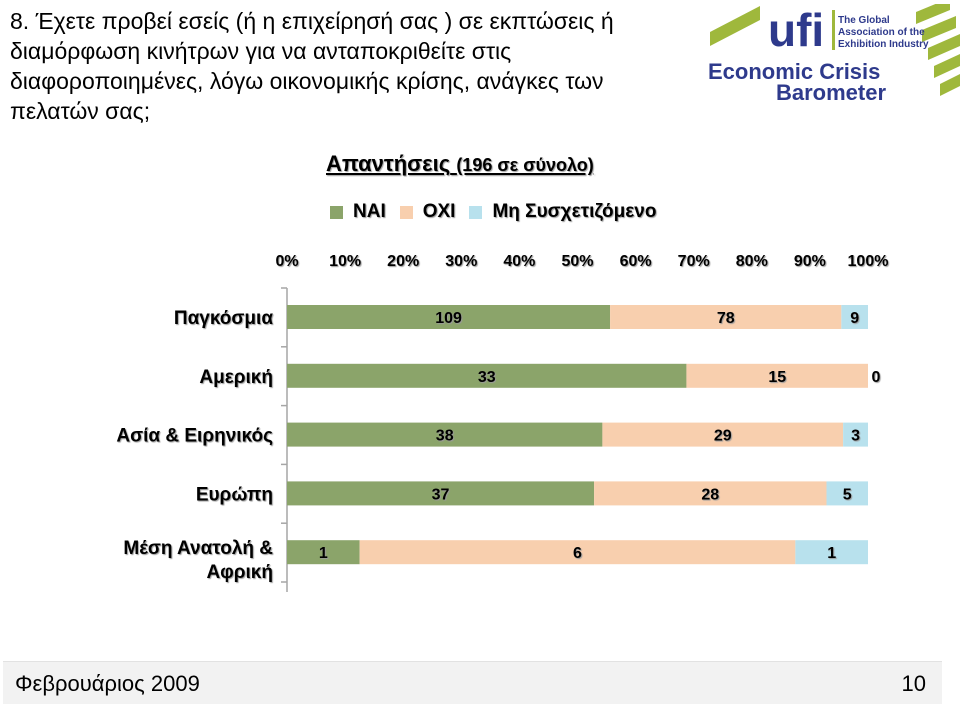  What do you see at coordinates (810, 261) in the screenshot?
I see `x-tick-label: 90%` at bounding box center [810, 261].